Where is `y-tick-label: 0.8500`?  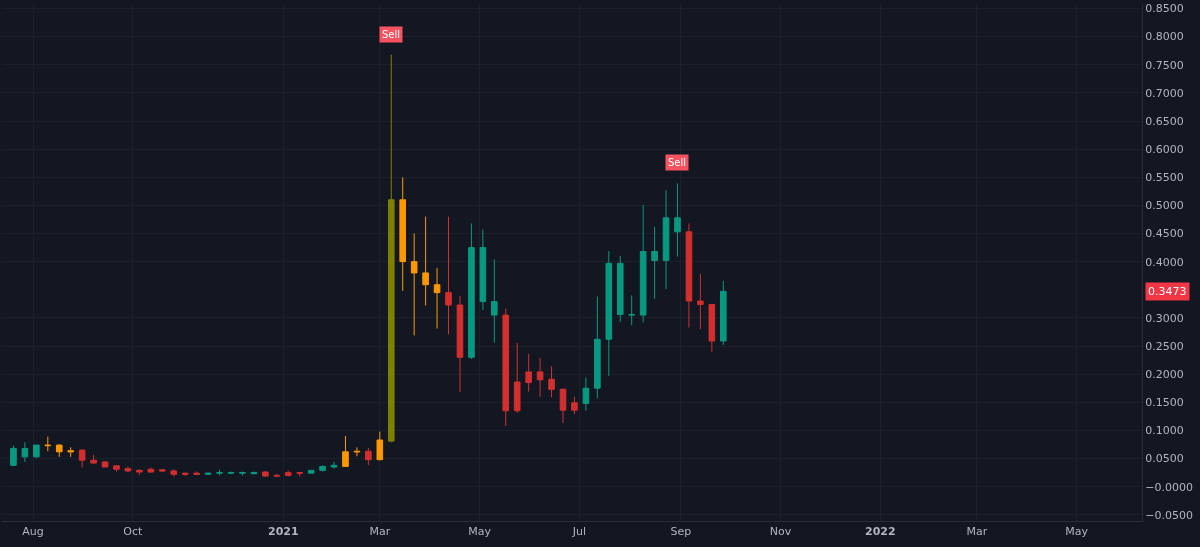
y-tick-label: 0.8500 is located at coordinates (1164, 9).